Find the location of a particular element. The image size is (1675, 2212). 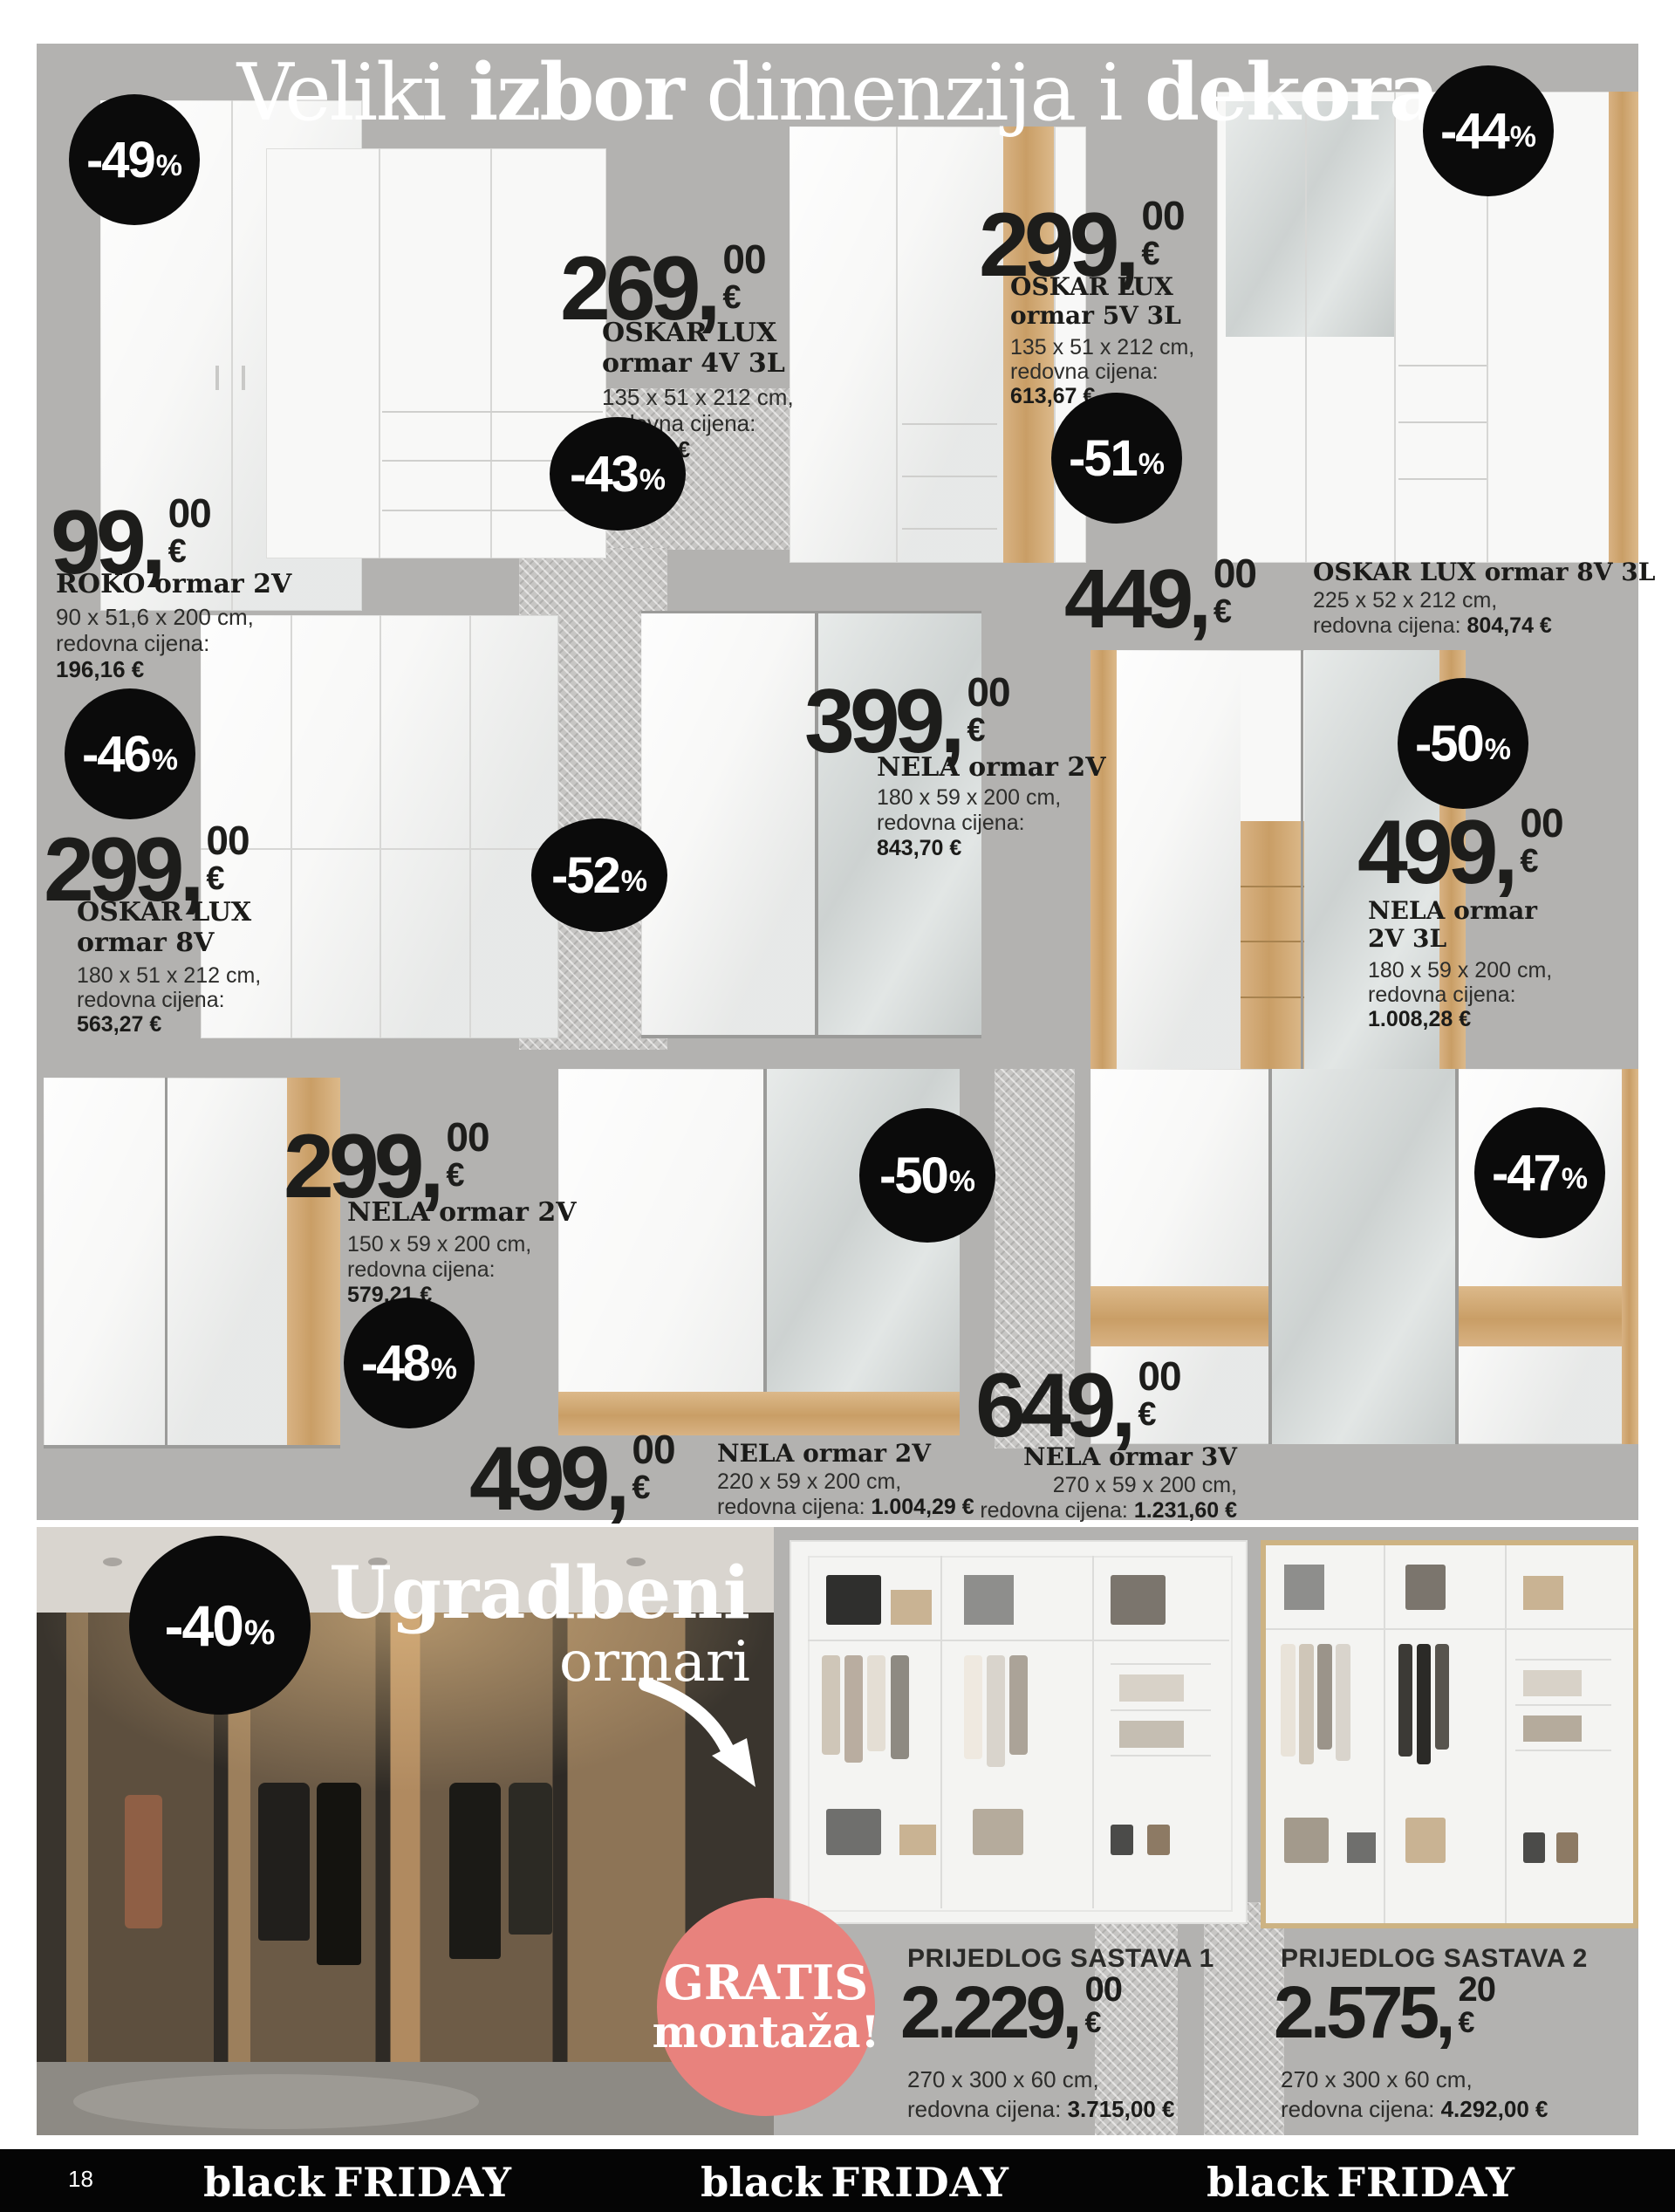

price-main: 399, is located at coordinates (885, 721).